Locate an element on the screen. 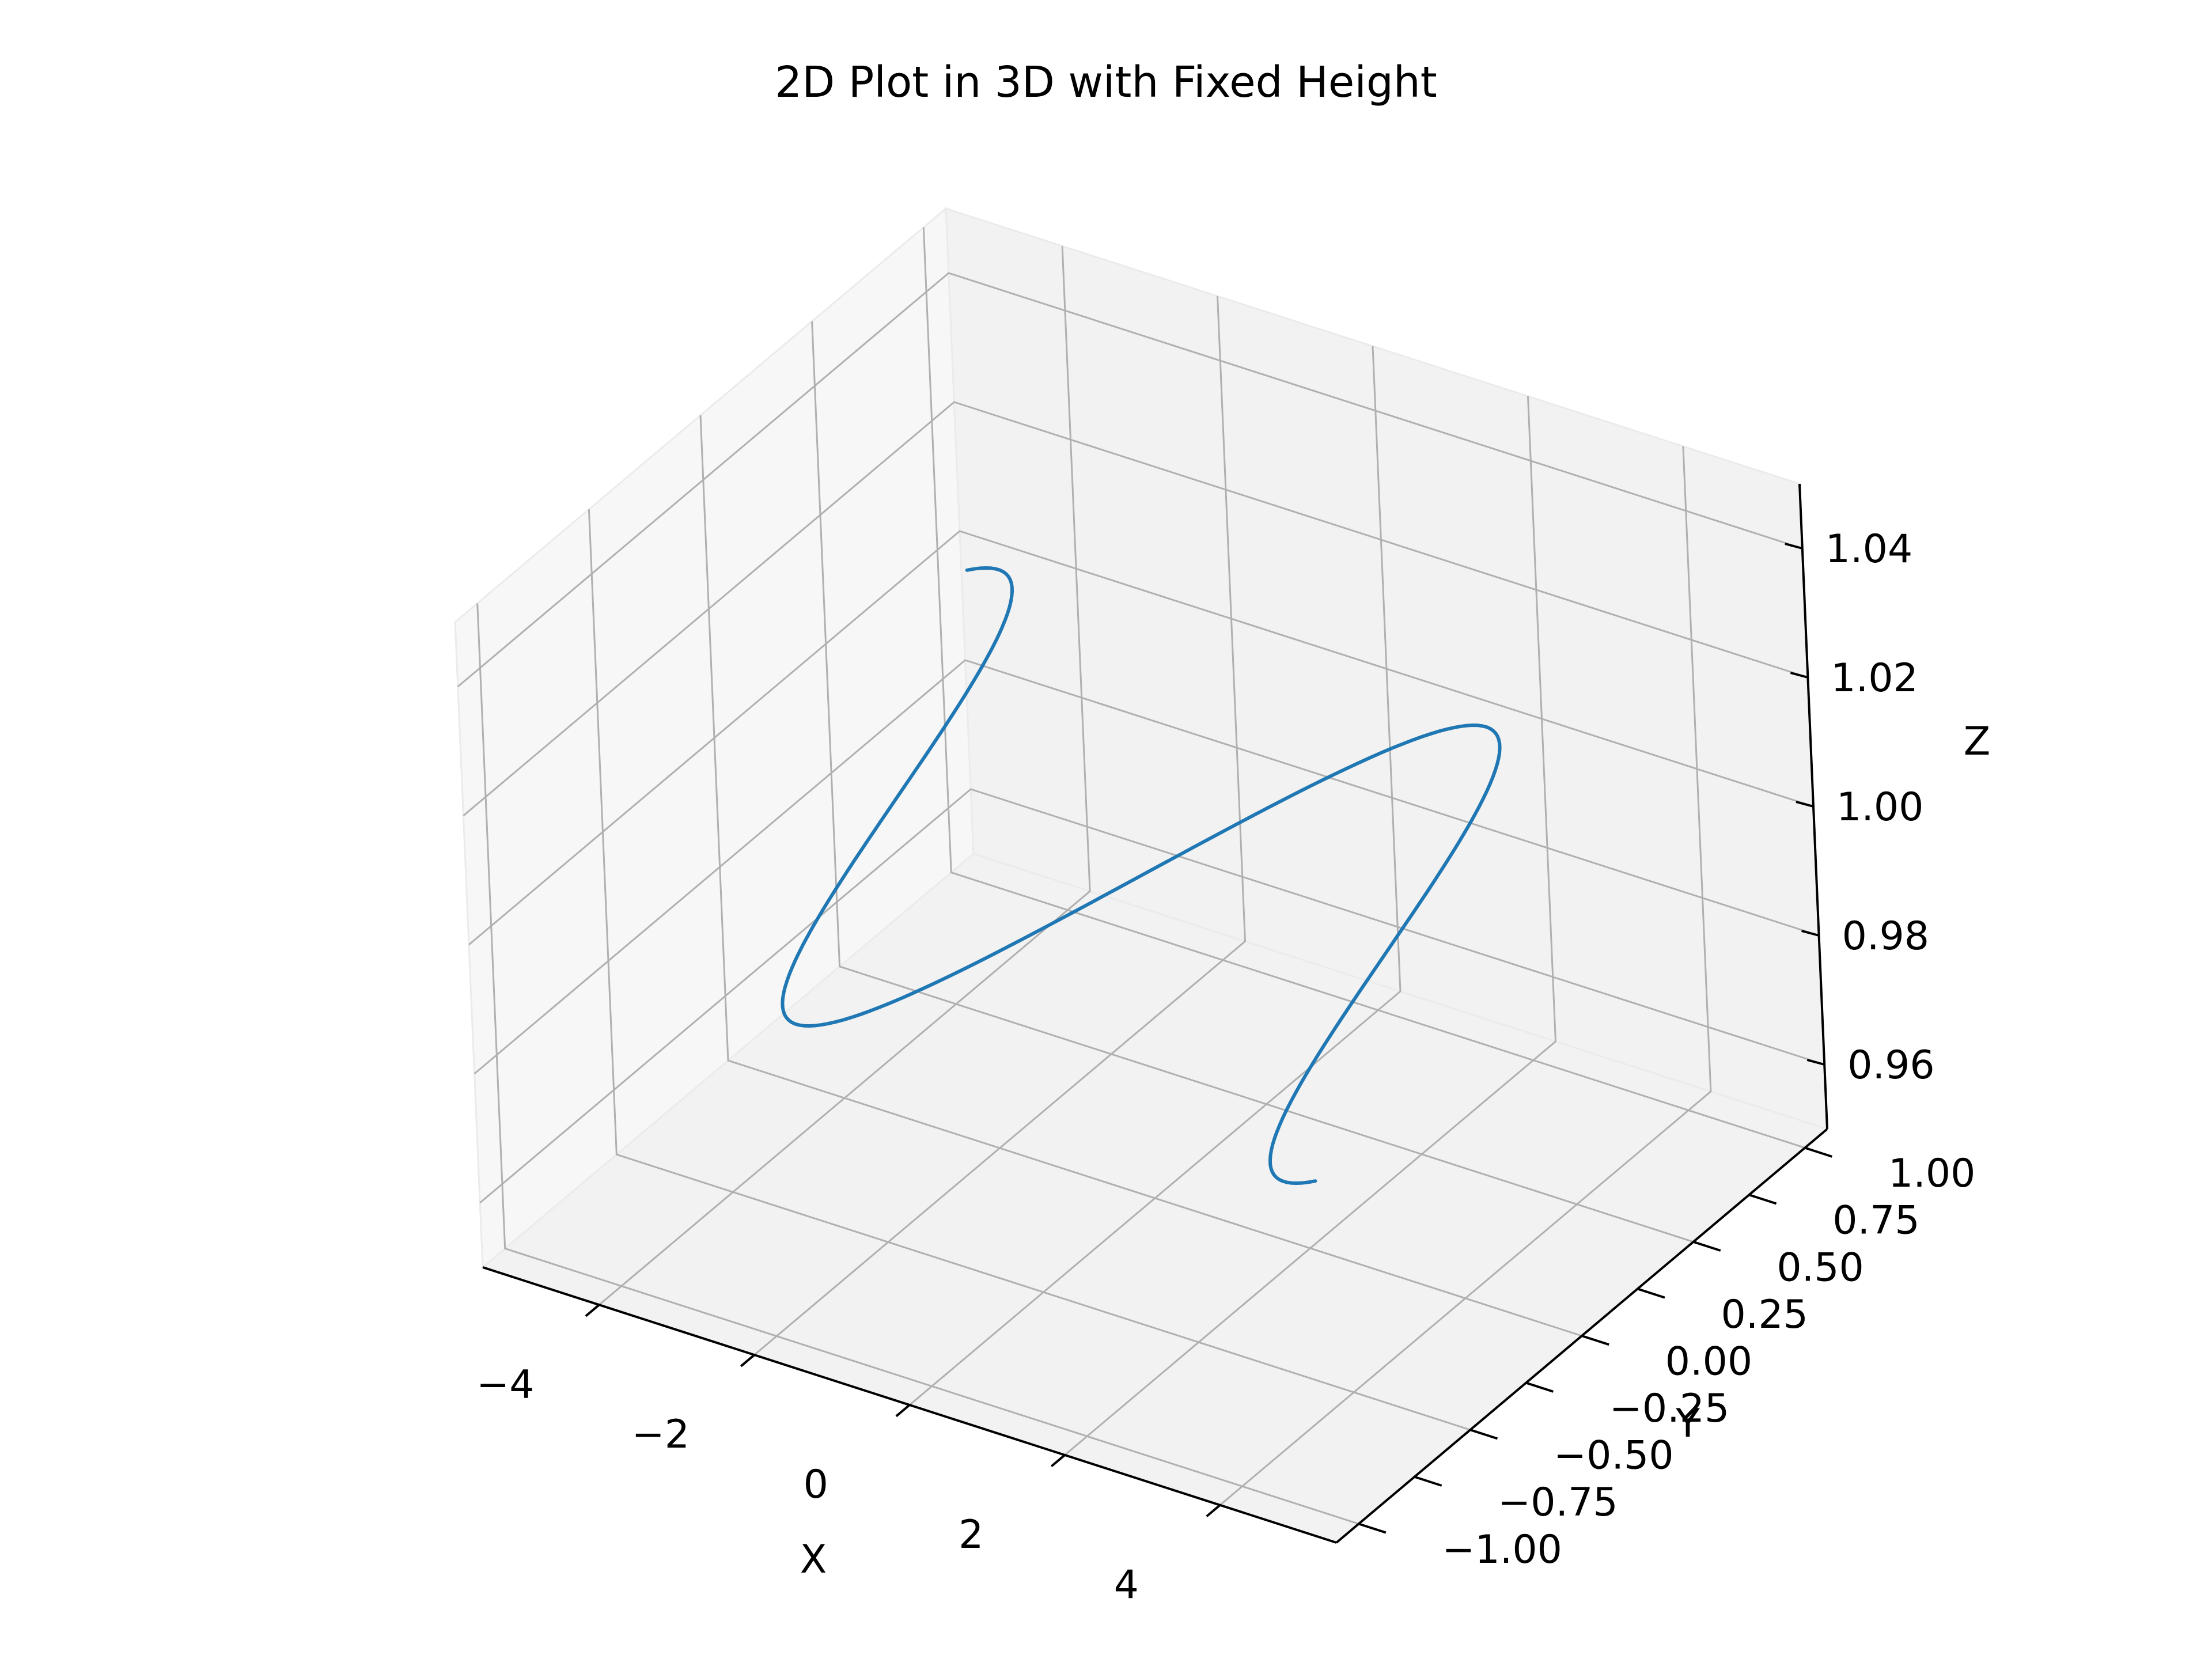 The image size is (2212, 1659). y-tick-label: 0.00 is located at coordinates (1708, 1362).